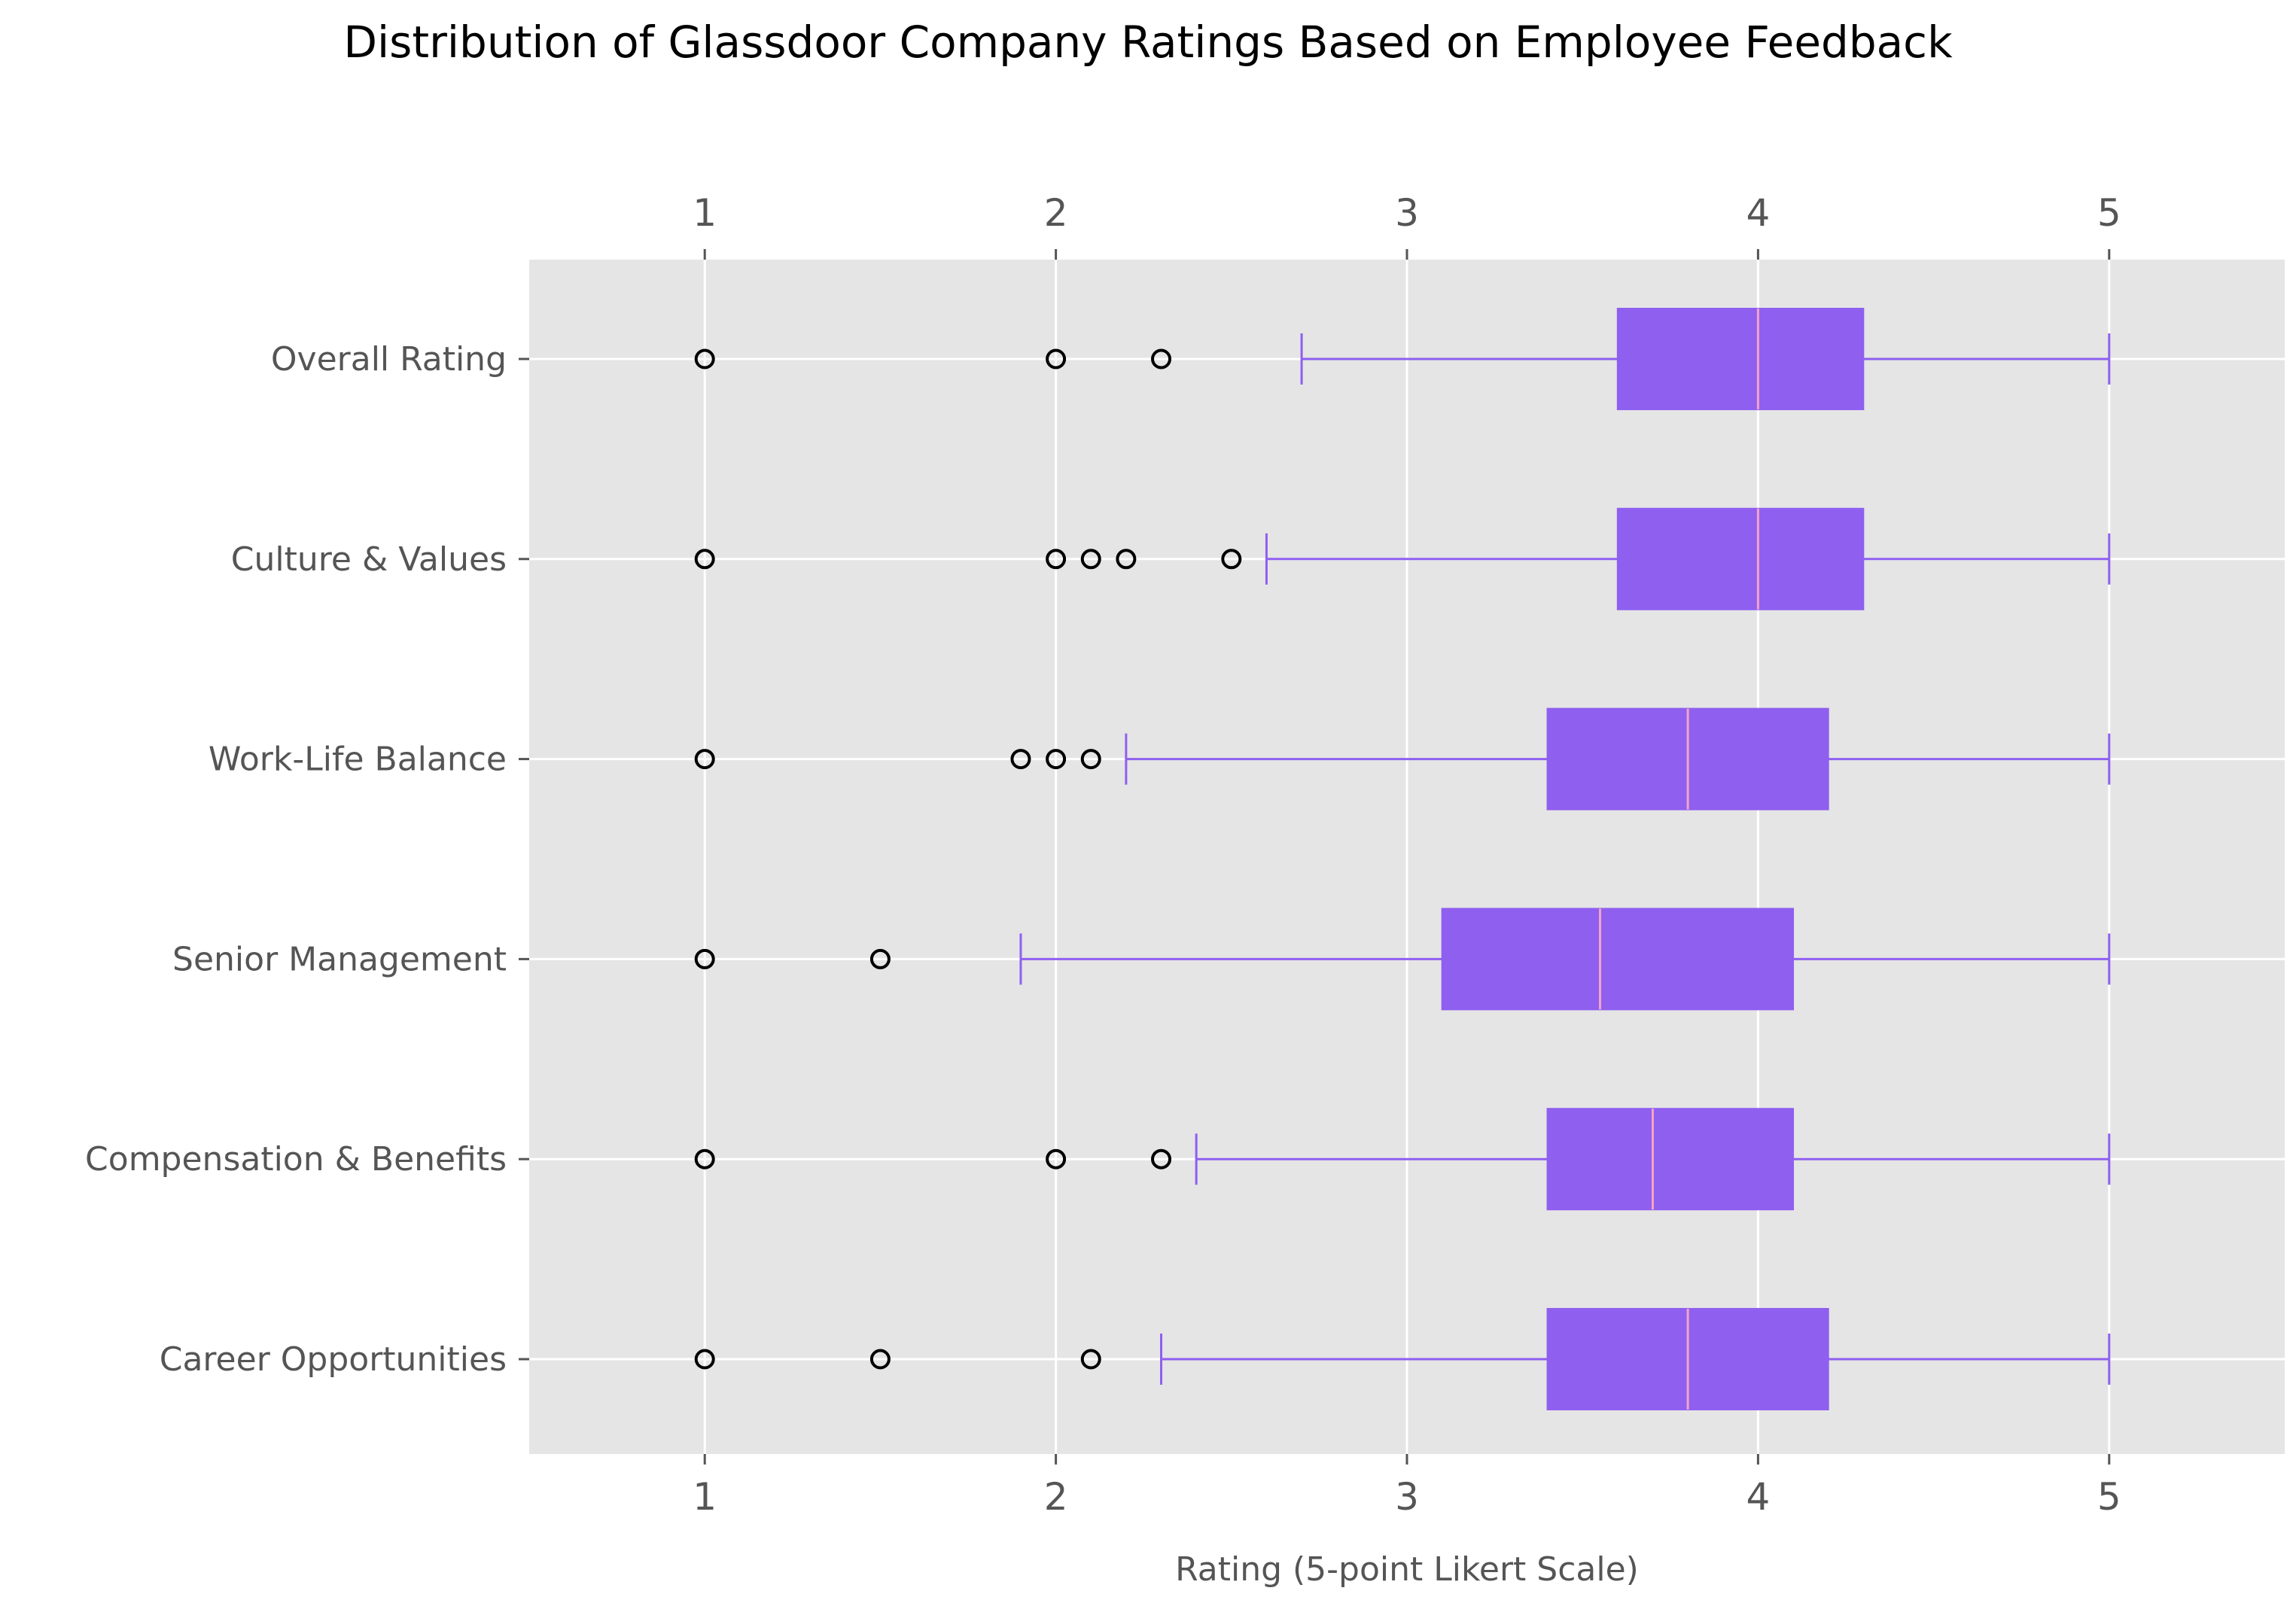 The width and height of the screenshot is (2296, 1606). Describe the element at coordinates (2109, 1497) in the screenshot. I see `x-tick-label-bottom: 5` at that location.